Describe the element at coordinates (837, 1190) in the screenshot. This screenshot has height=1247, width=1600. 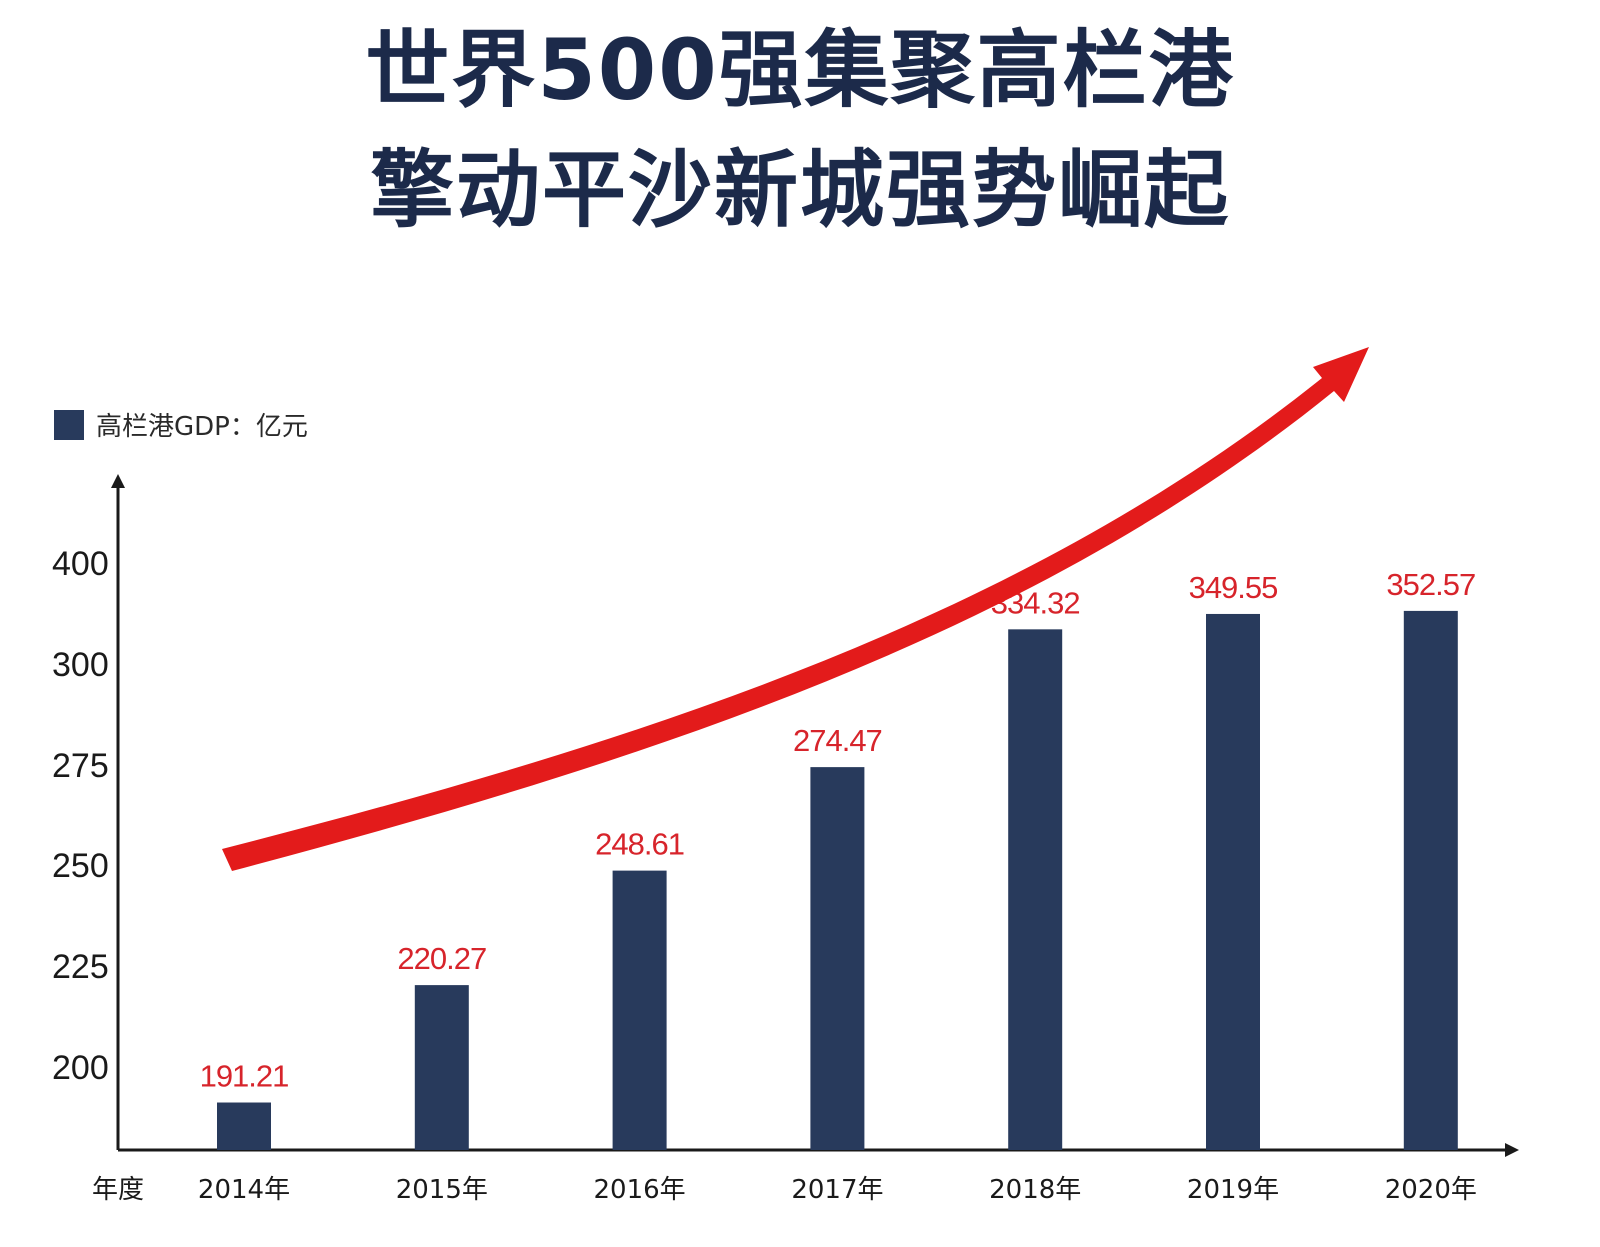
I see `x-tick-label: 2017年` at that location.